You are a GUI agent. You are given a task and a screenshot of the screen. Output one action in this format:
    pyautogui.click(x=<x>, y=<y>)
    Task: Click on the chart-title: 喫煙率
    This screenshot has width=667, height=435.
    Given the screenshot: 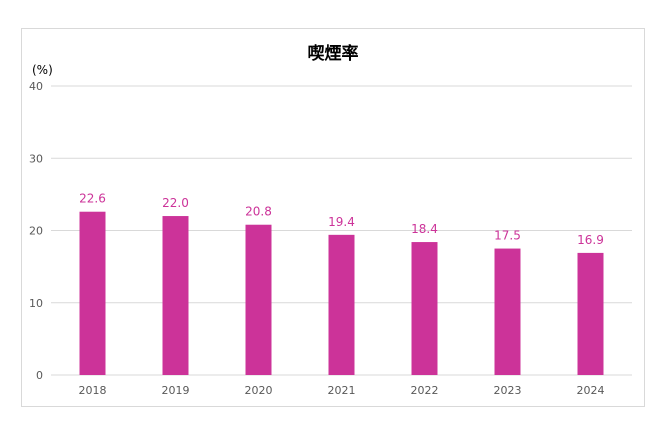 What is the action you would take?
    pyautogui.click(x=333, y=53)
    